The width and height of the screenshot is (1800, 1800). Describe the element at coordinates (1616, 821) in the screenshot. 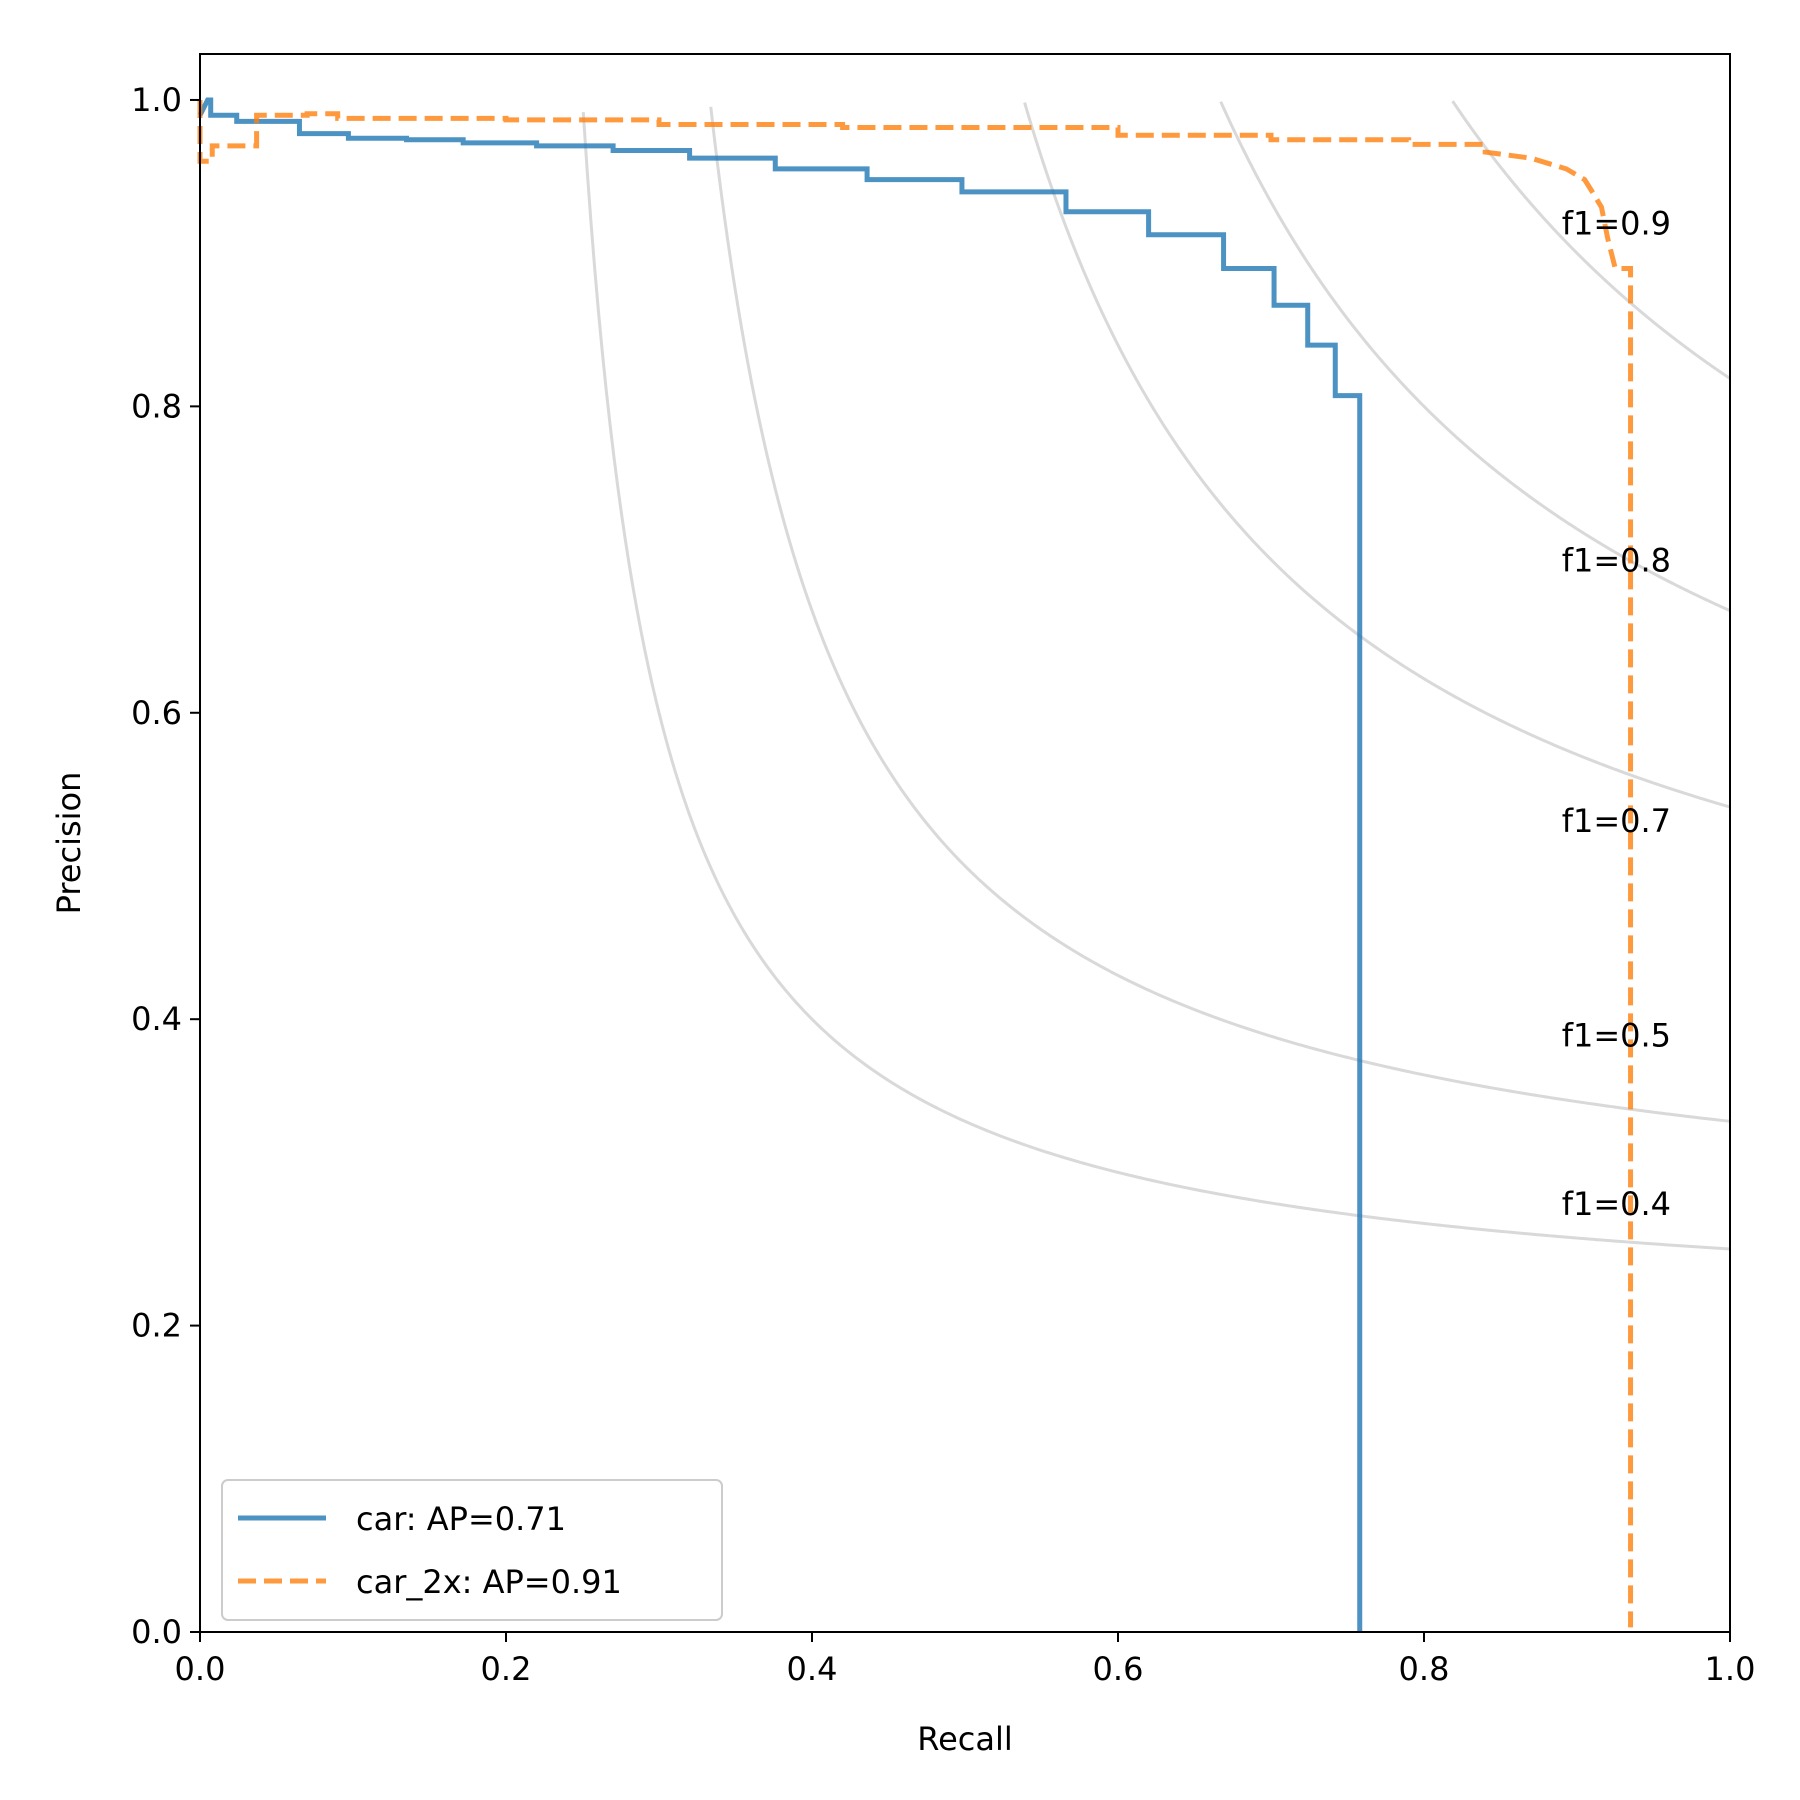

I see `iso-f1-label-2: f1=0.7` at that location.